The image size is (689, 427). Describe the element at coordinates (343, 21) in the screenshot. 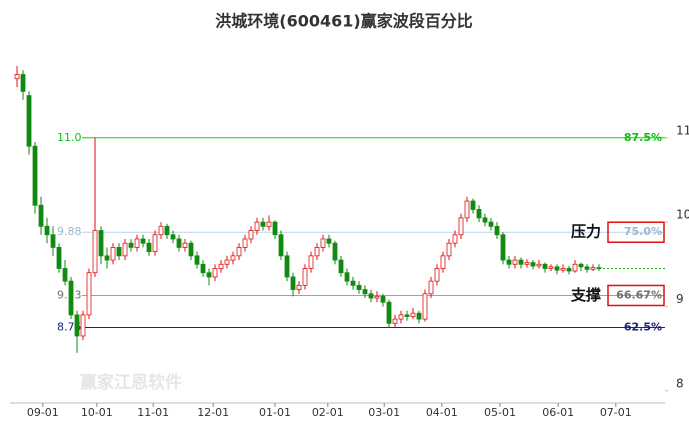

I see `chart-title: 洪城环境(600461)赢家波段百分比` at that location.